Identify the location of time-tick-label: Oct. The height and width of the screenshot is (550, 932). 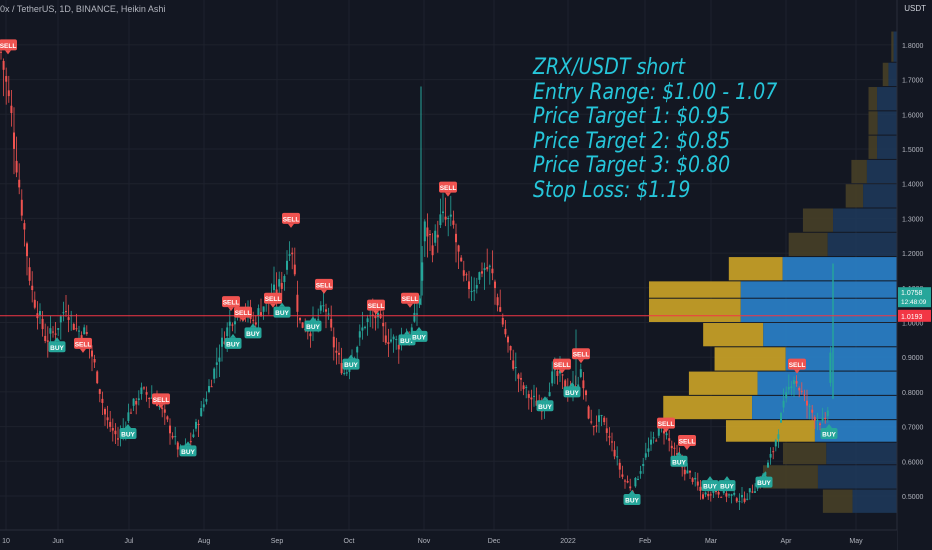
(349, 541).